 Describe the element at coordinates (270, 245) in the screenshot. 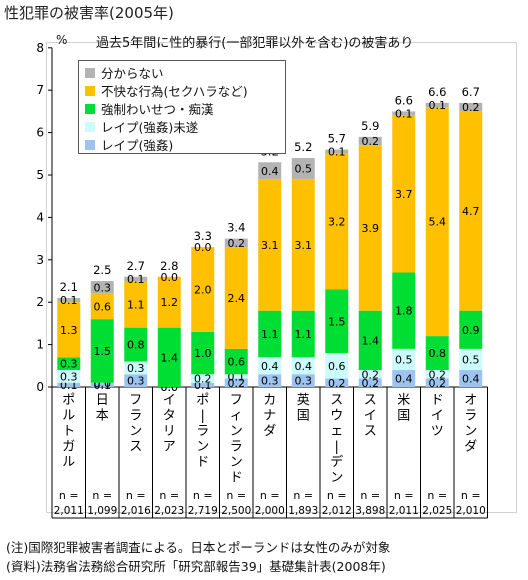

I see `data-label: 3.1` at that location.